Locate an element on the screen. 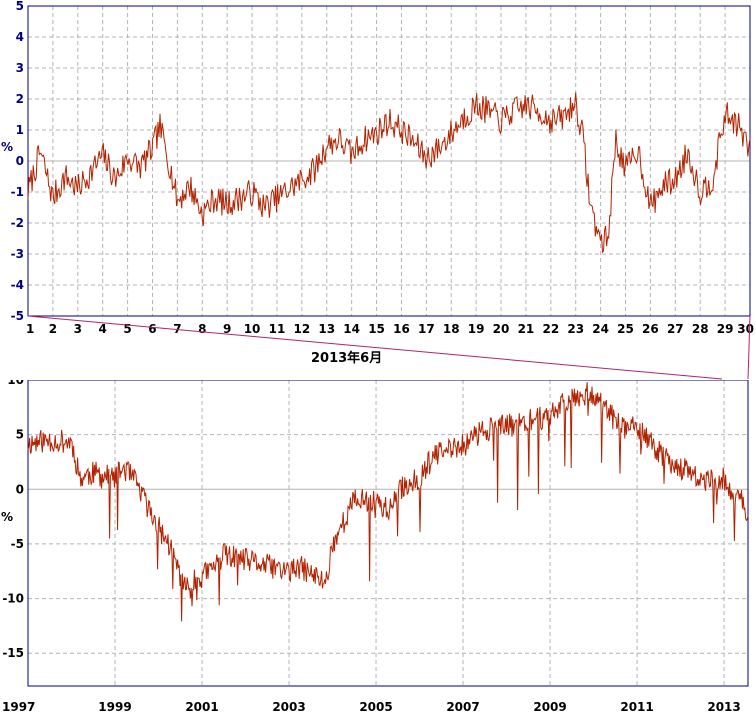 The height and width of the screenshot is (720, 756). x-tick-label: 1997 is located at coordinates (18, 707).